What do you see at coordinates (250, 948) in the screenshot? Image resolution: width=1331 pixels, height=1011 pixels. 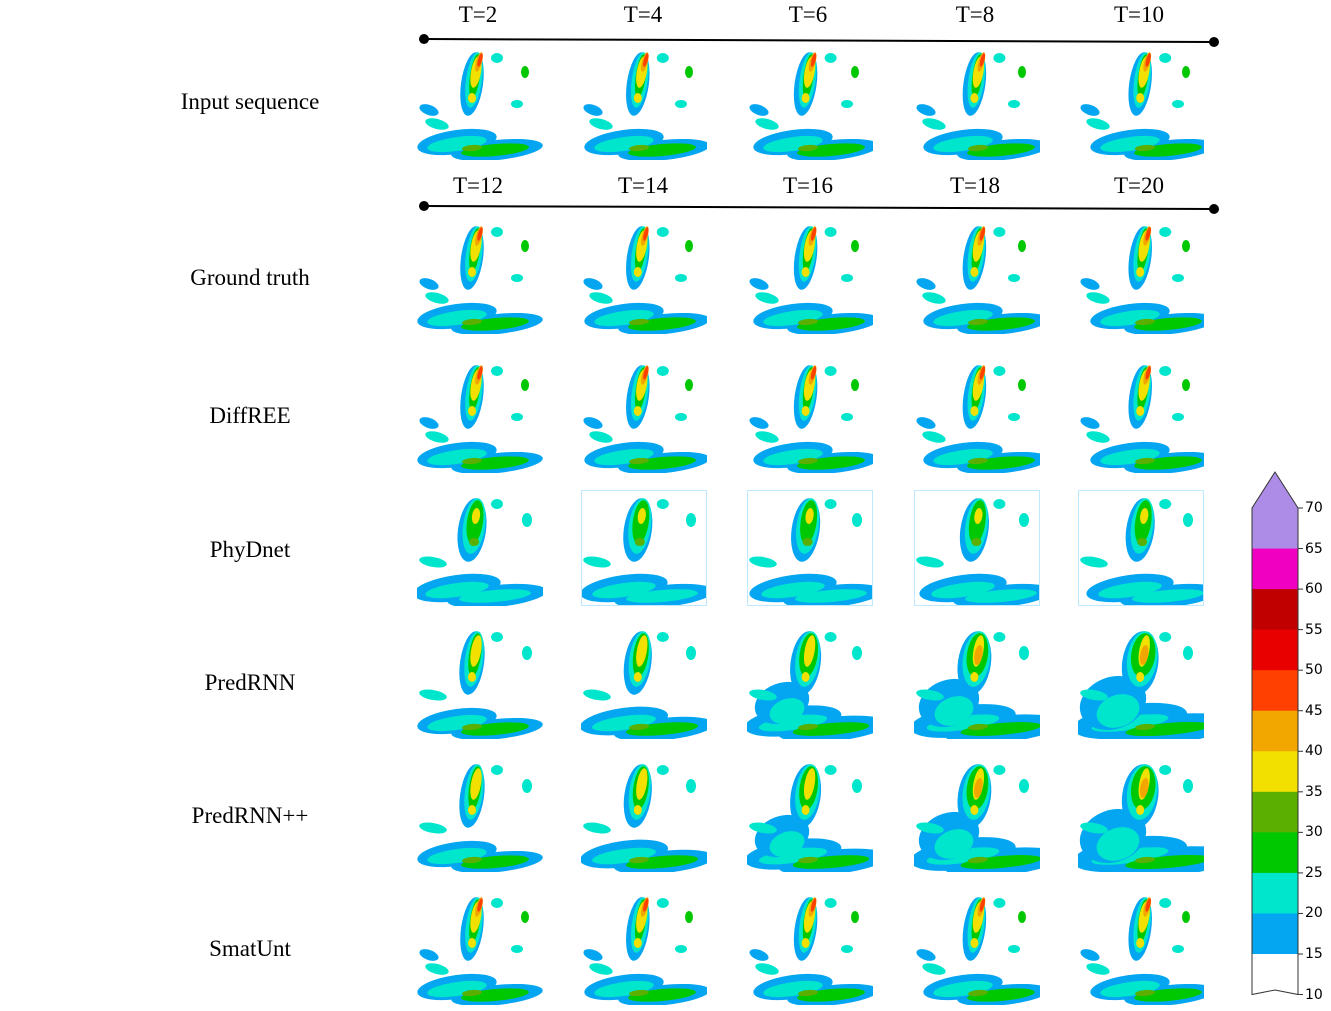 I see `row-label-smatunt: SmatUnt` at bounding box center [250, 948].